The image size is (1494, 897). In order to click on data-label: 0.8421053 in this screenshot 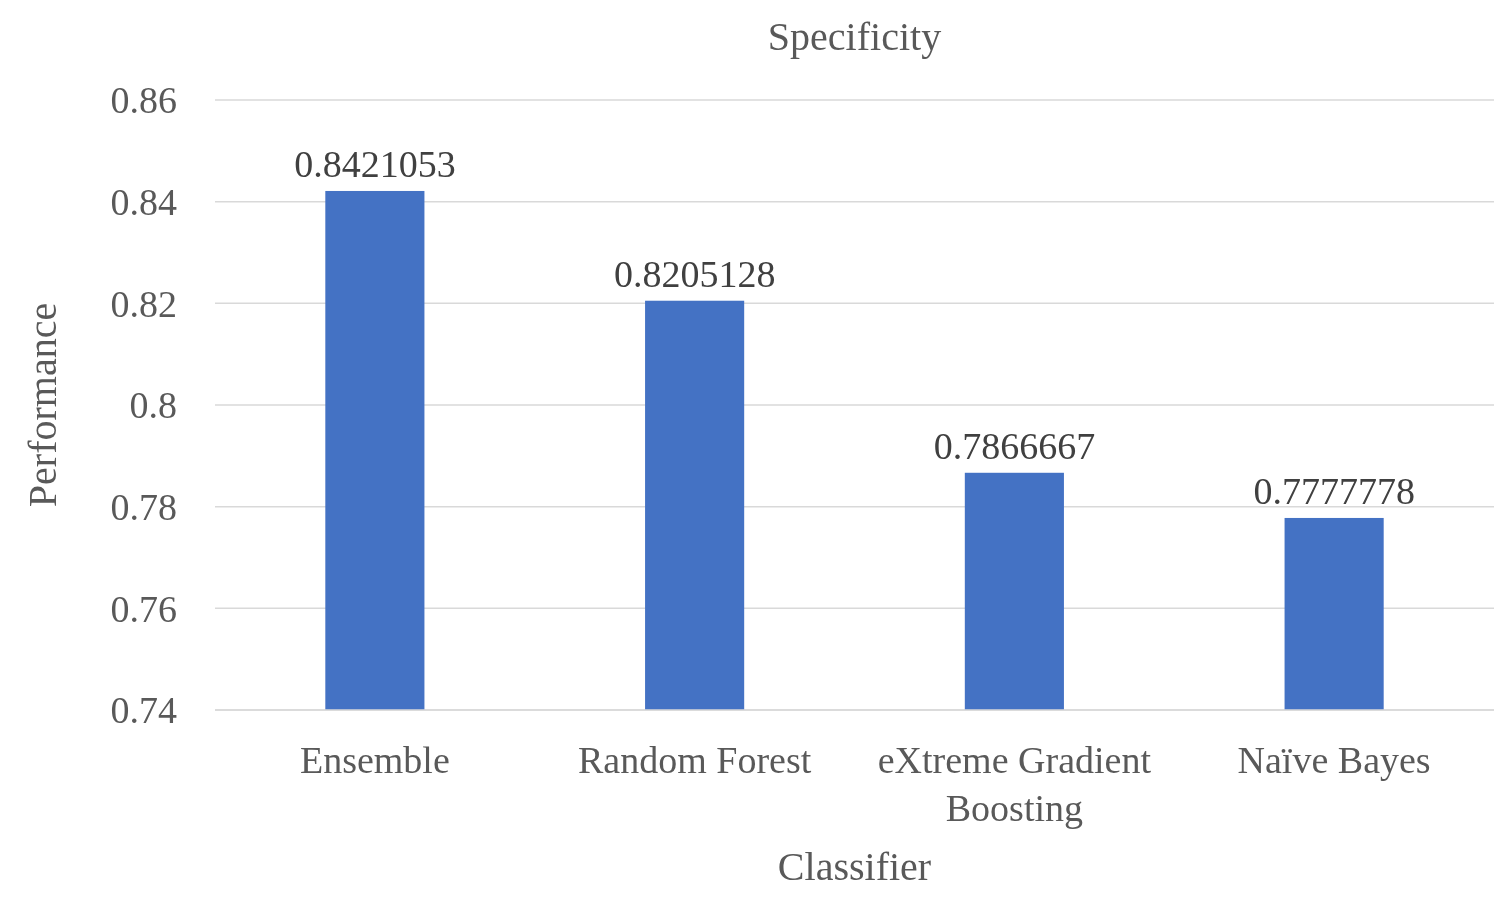, I will do `click(375, 163)`.